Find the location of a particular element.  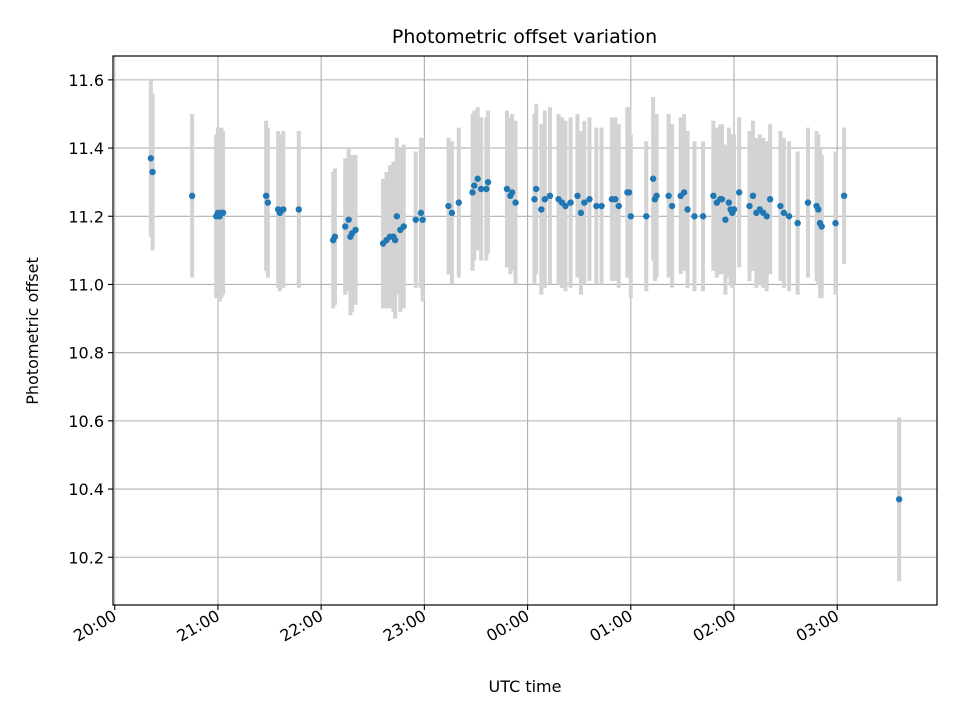

y-tick-label: 10.6 is located at coordinates (86, 421).